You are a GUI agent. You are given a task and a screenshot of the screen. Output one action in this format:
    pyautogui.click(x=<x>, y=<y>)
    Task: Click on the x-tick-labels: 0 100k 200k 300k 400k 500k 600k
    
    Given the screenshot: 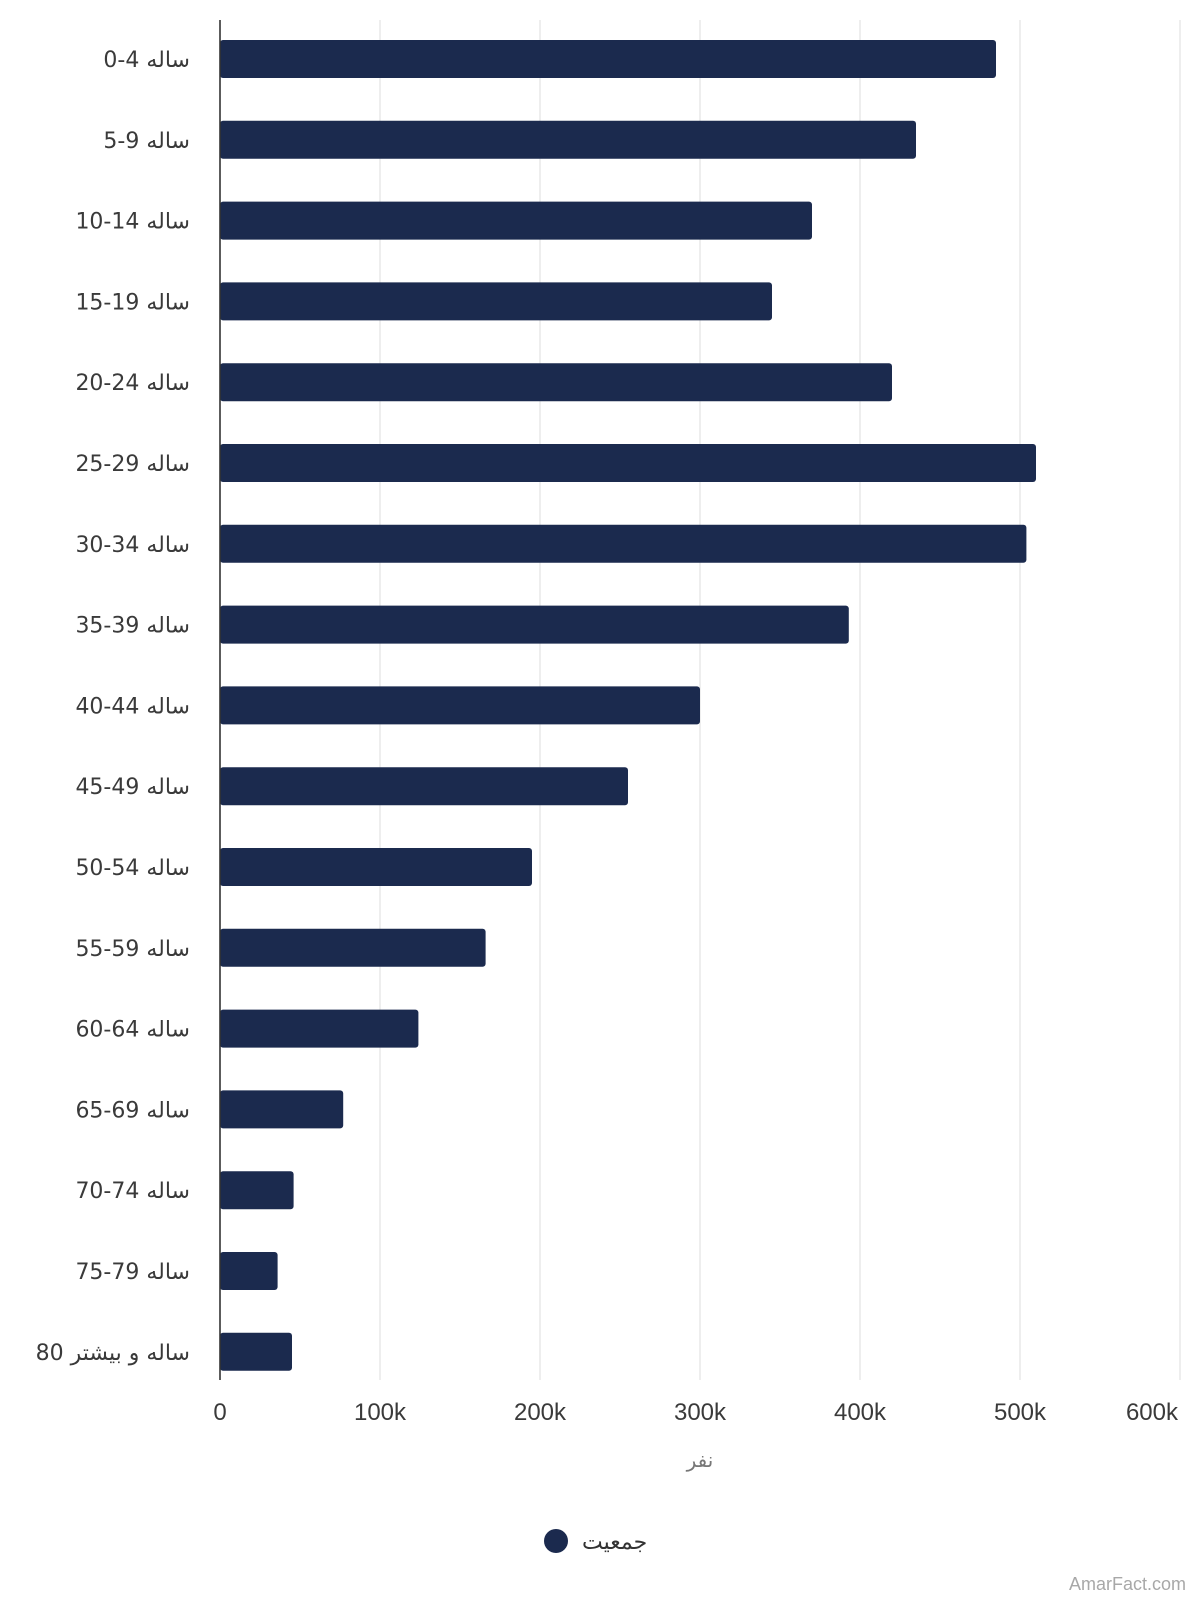 What is the action you would take?
    pyautogui.click(x=696, y=1412)
    